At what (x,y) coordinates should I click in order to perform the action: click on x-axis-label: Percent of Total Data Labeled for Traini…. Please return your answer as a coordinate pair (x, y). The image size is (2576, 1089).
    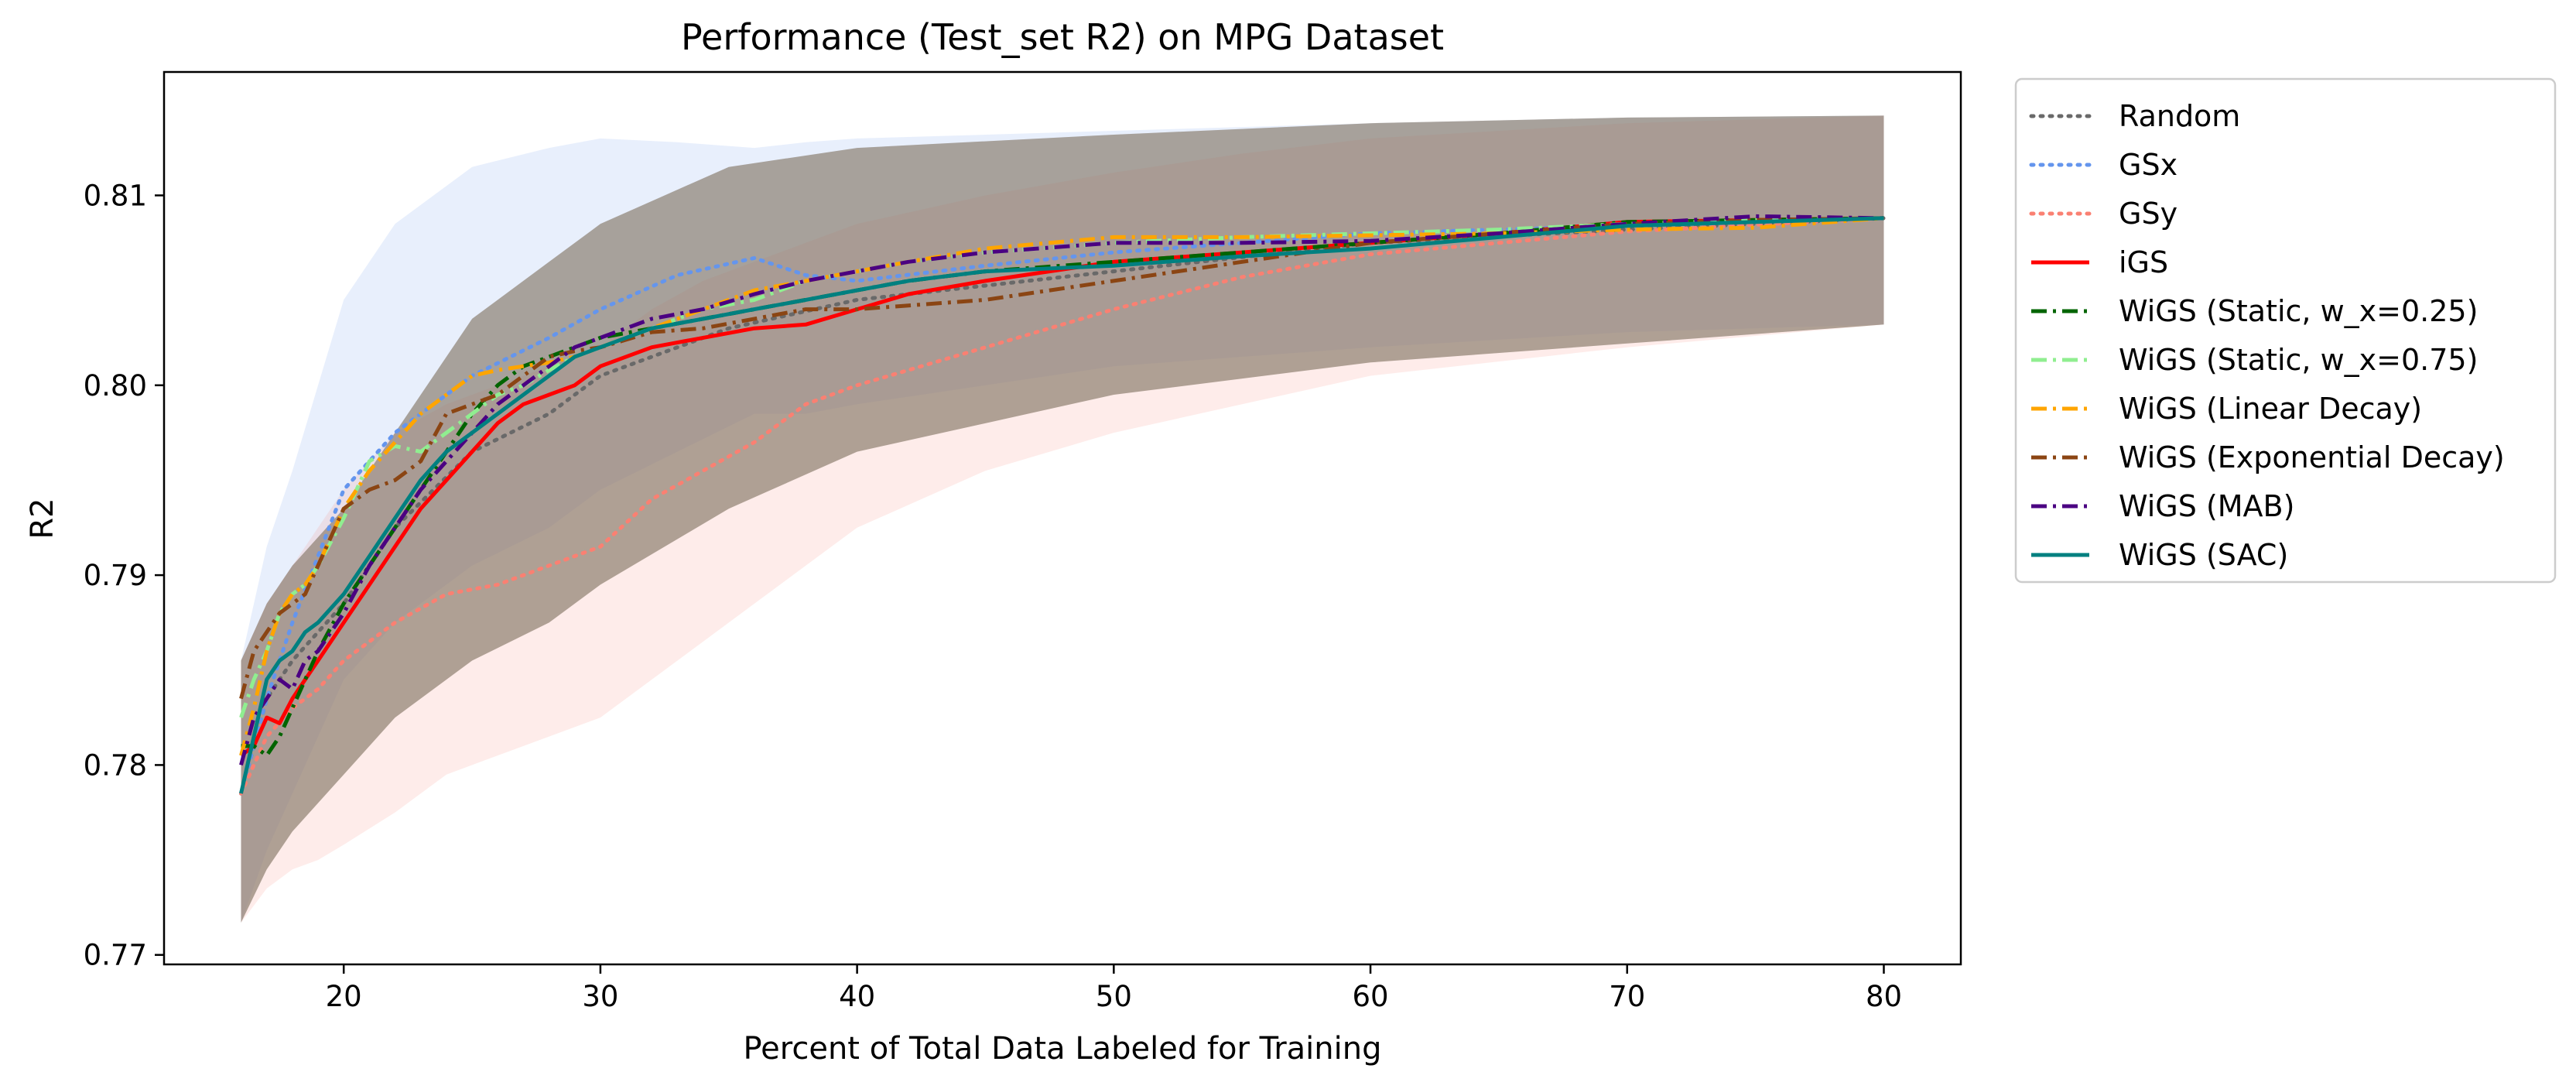
    Looking at the image, I should click on (1062, 1049).